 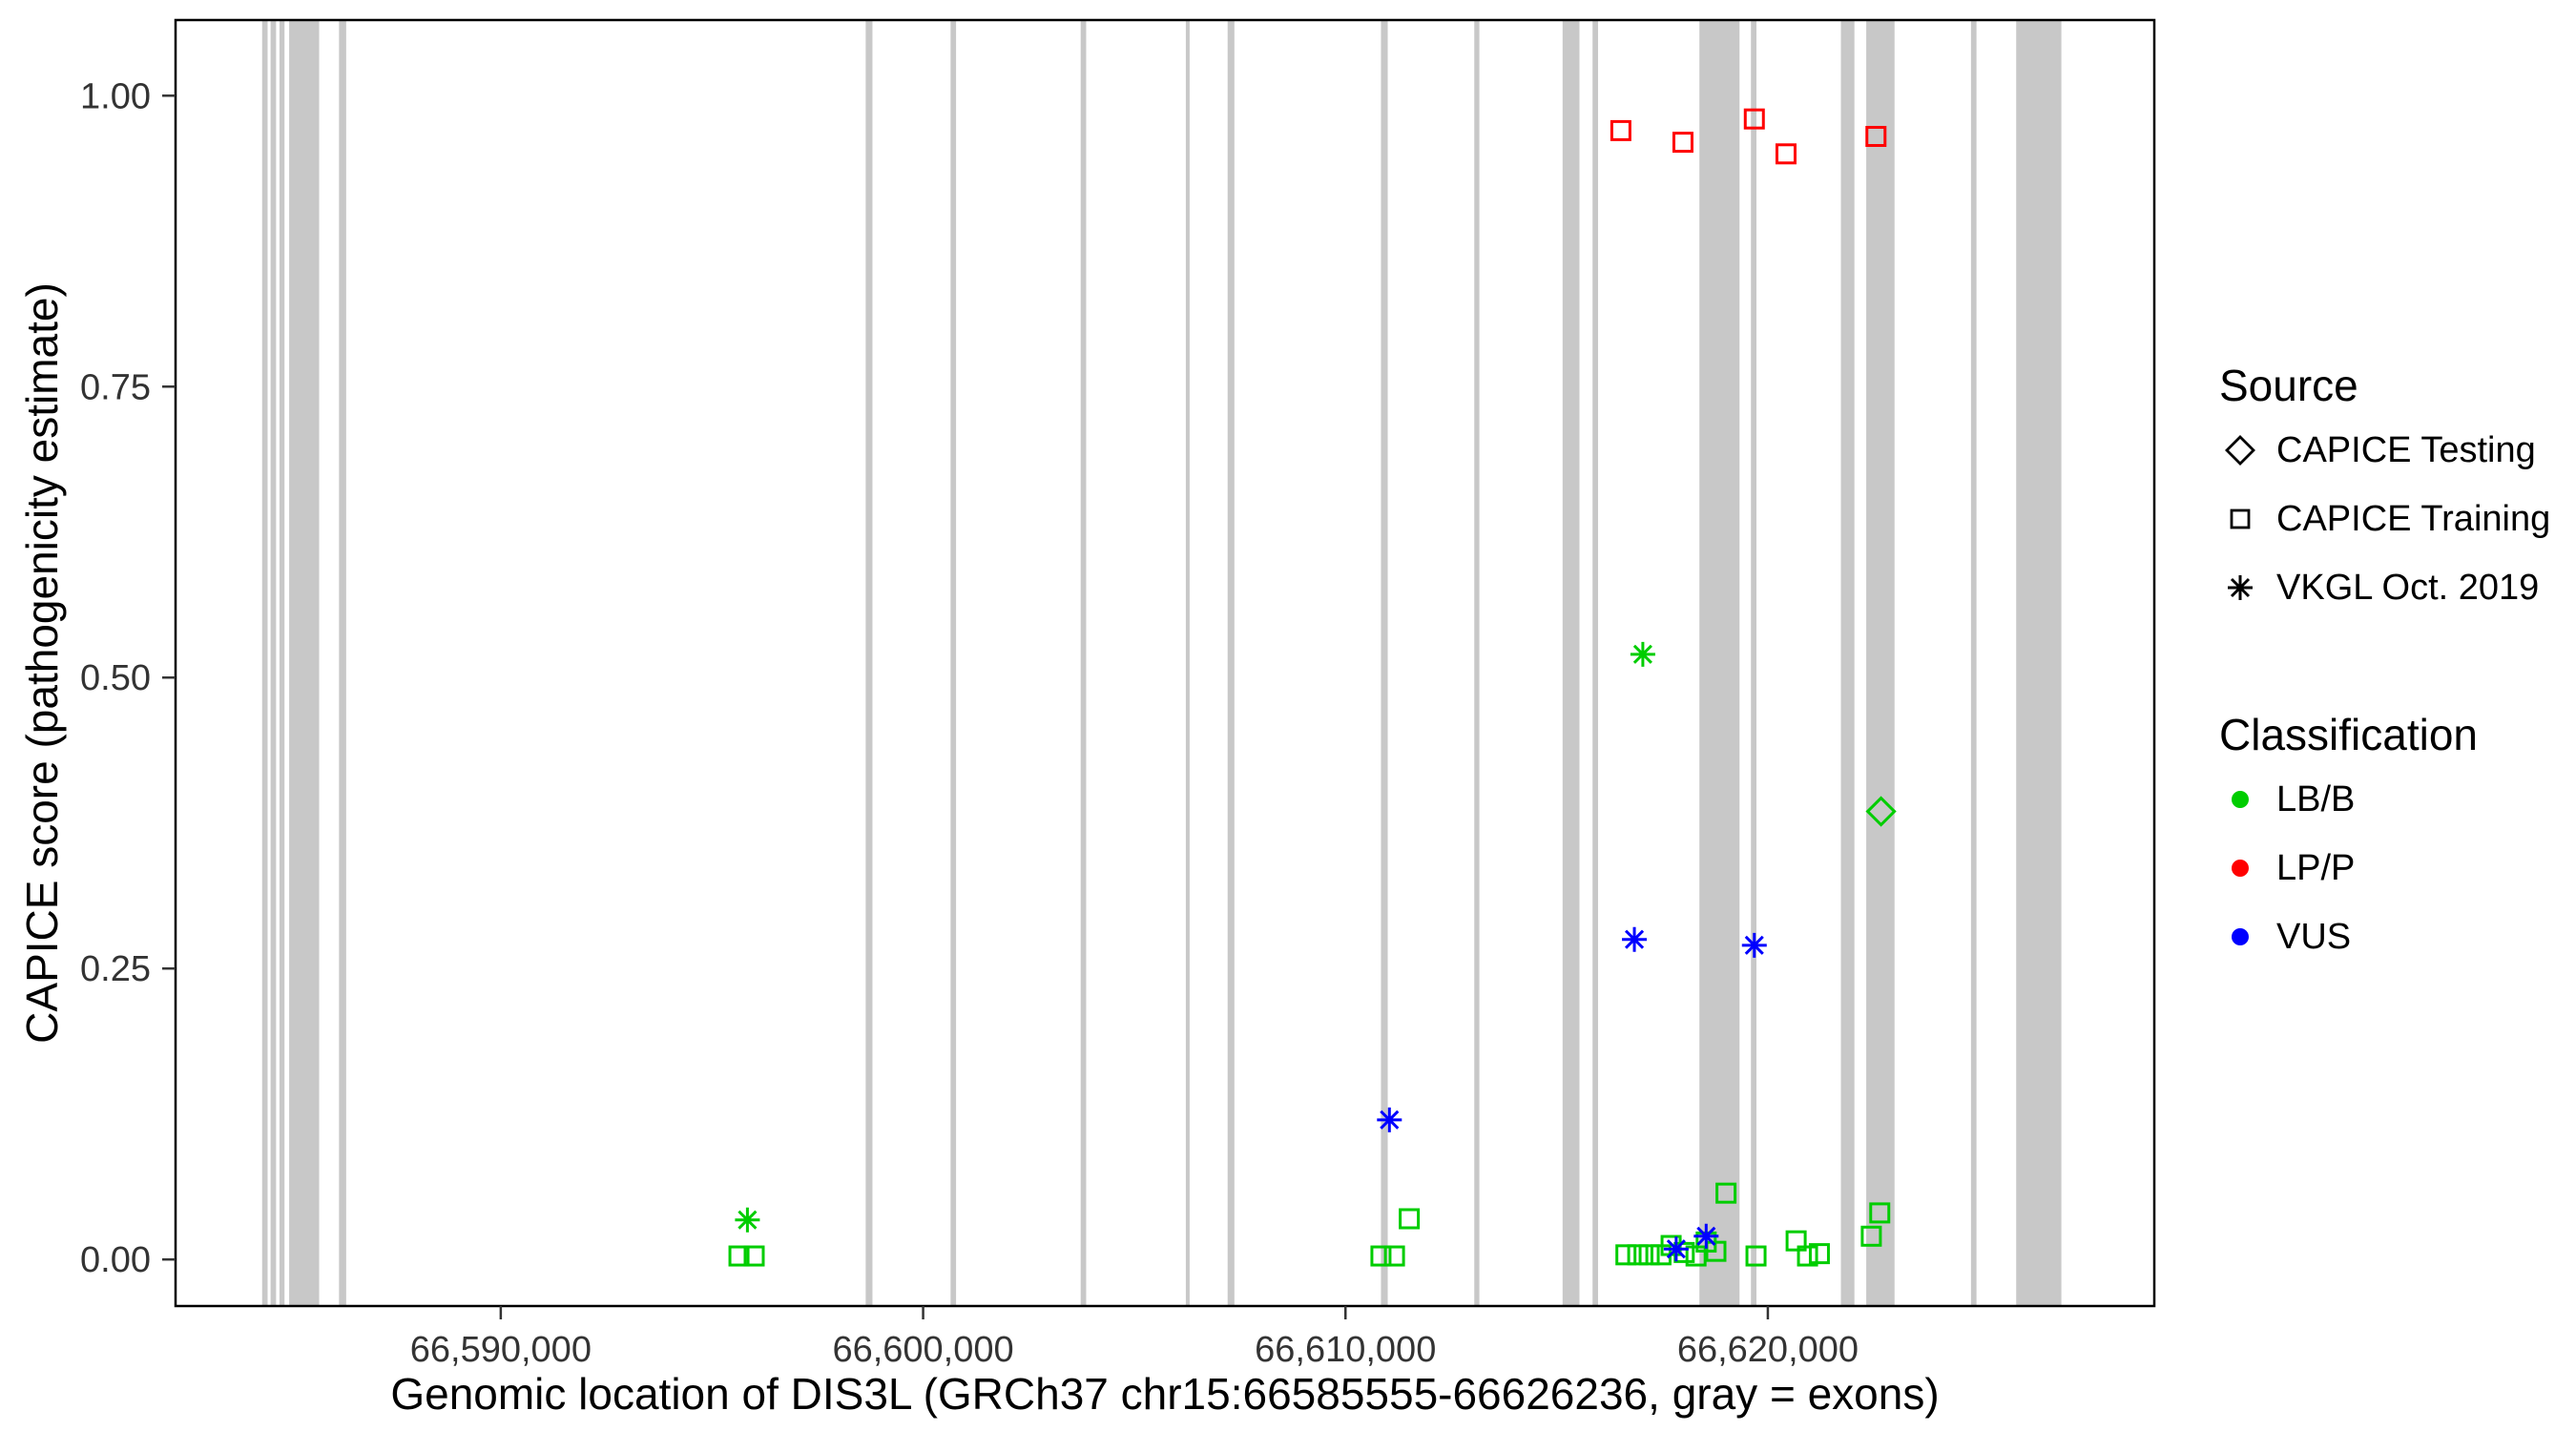 I want to click on x-tick-label: 66,590,000, so click(x=501, y=1350).